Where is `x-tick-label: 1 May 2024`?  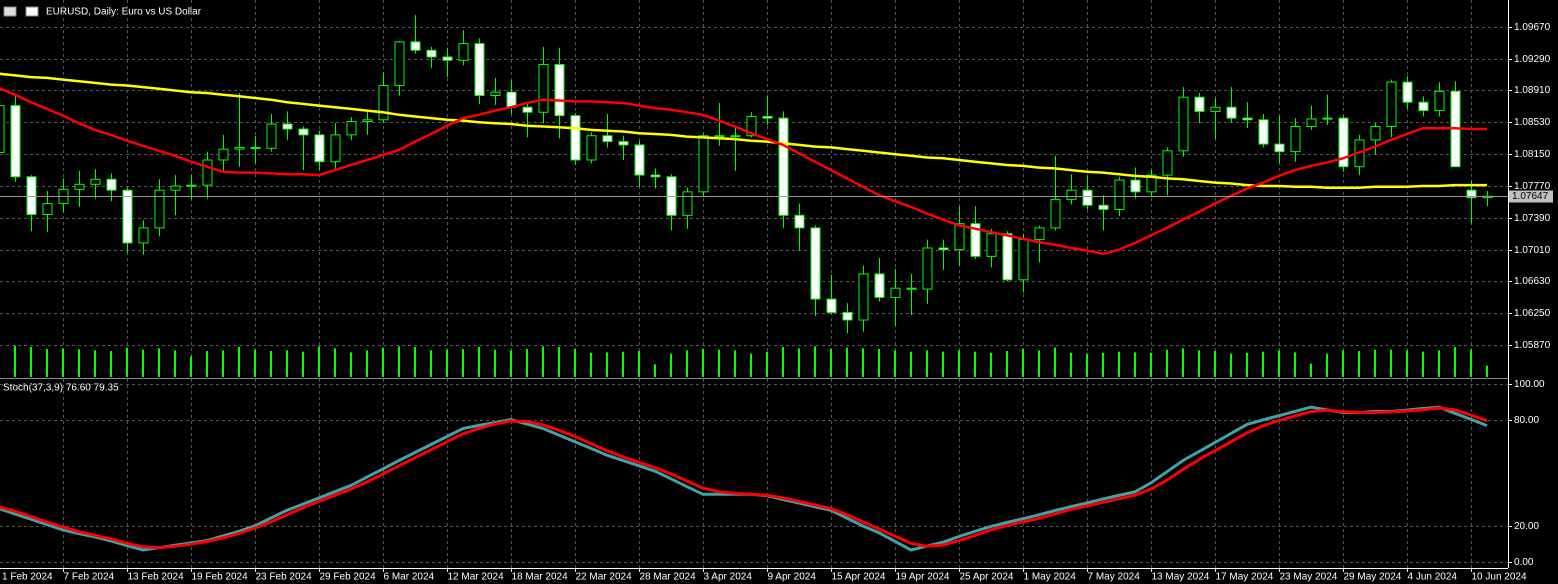 x-tick-label: 1 May 2024 is located at coordinates (1050, 577).